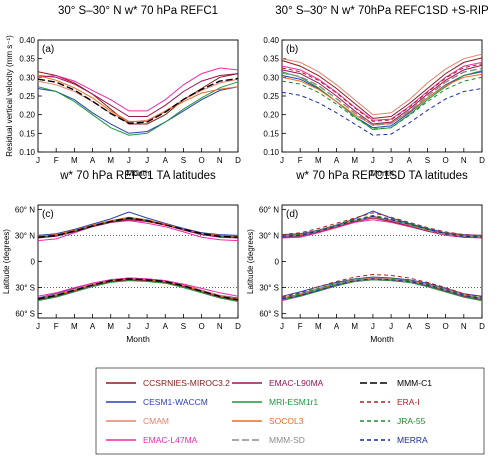  What do you see at coordinates (138, 11) in the screenshot?
I see `chart-title: 30° S–30° N w* 70 hPa REFC1` at bounding box center [138, 11].